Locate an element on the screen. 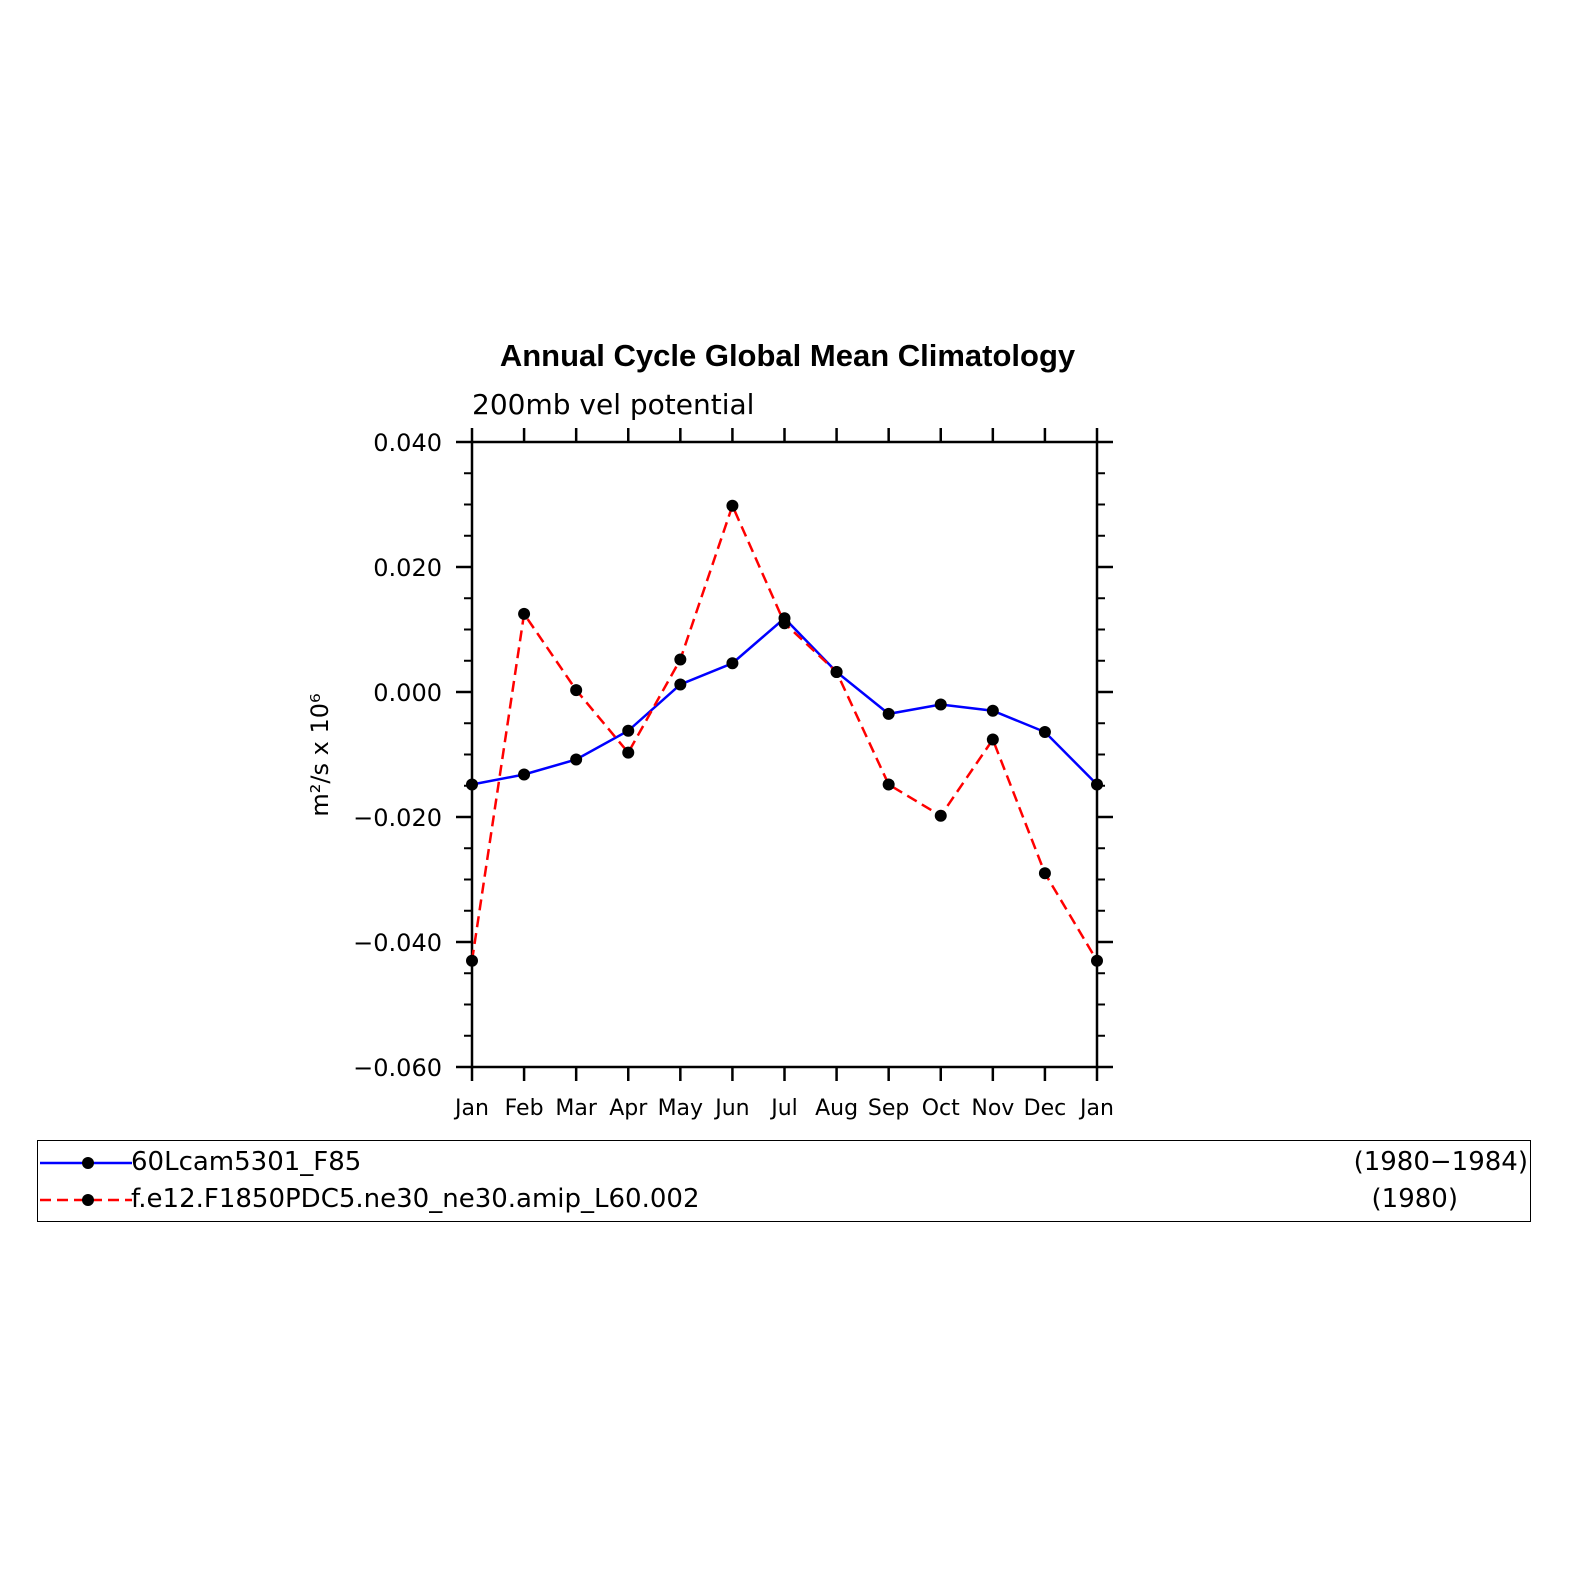 The image size is (1575, 1575). y-tick-label: 0.000 is located at coordinates (407, 693).